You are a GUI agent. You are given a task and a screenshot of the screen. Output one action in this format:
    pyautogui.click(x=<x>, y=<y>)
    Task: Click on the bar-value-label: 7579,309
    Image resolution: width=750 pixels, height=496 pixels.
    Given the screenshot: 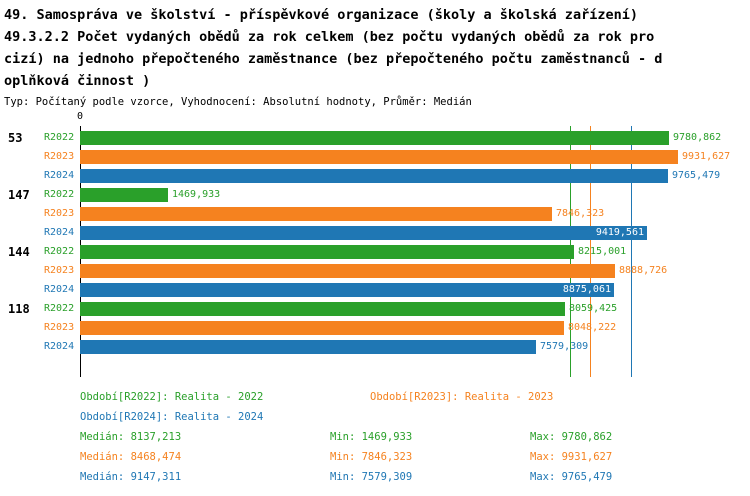 What is the action you would take?
    pyautogui.click(x=564, y=346)
    